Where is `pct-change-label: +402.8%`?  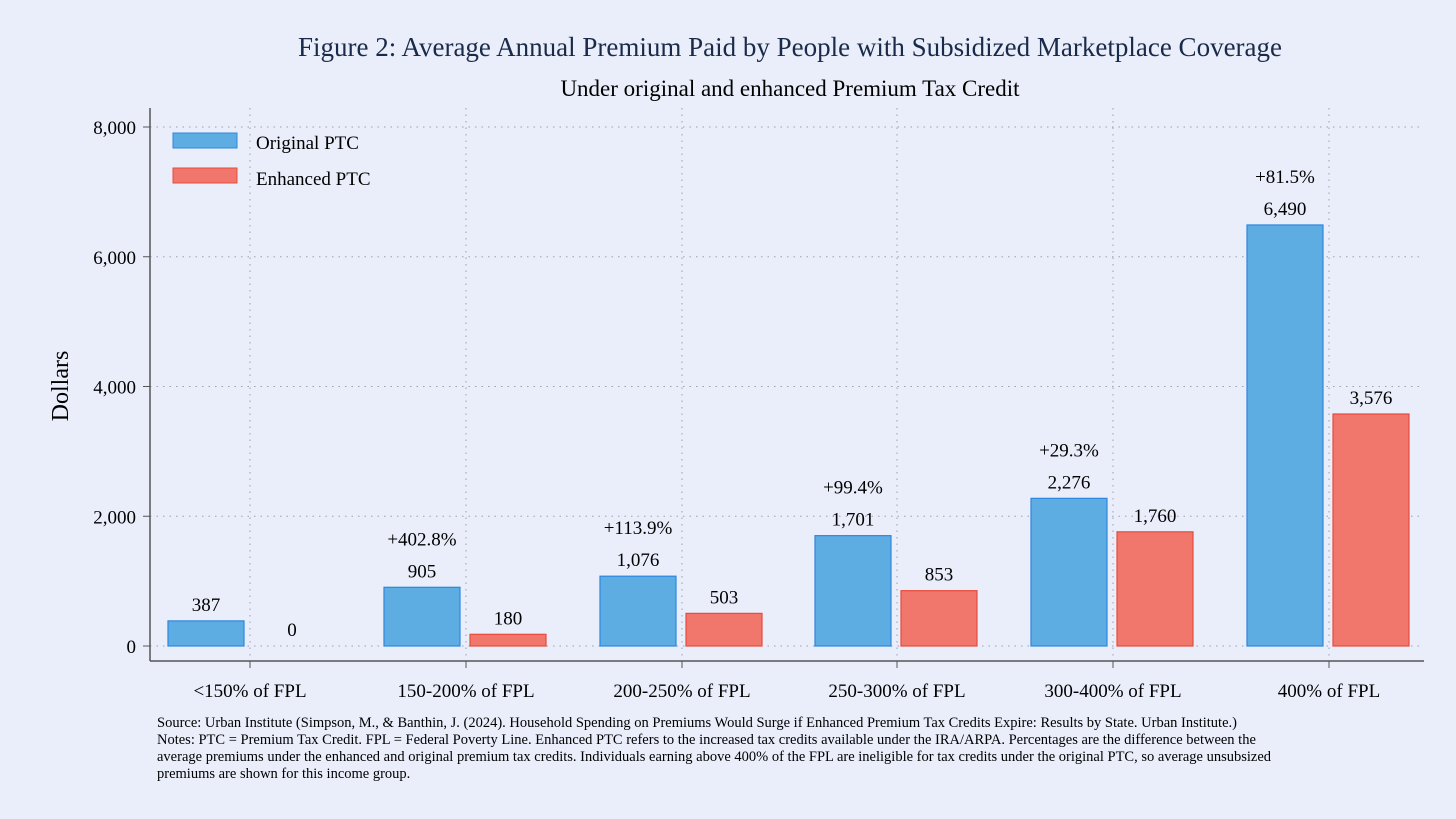
pct-change-label: +402.8% is located at coordinates (421, 539).